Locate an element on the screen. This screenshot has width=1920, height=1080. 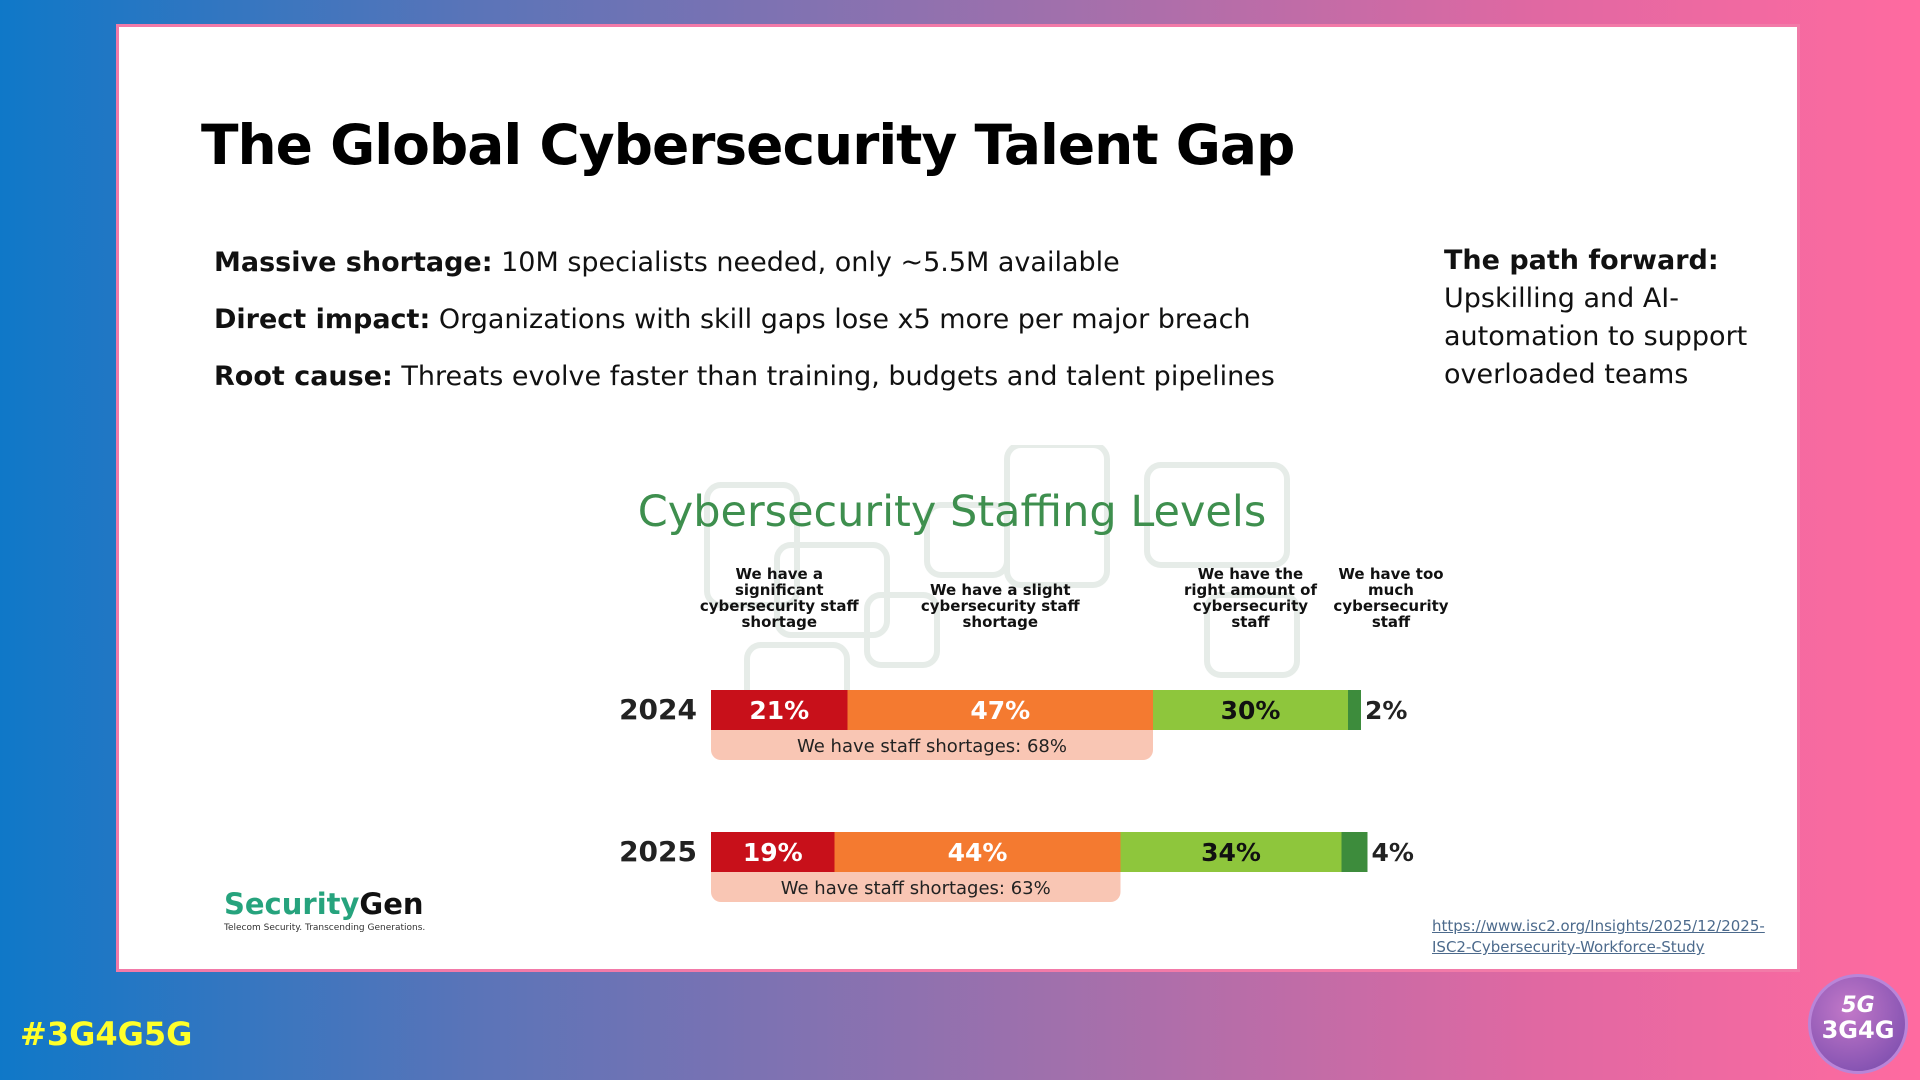
bullet-bold: Direct impact: is located at coordinates (322, 319).